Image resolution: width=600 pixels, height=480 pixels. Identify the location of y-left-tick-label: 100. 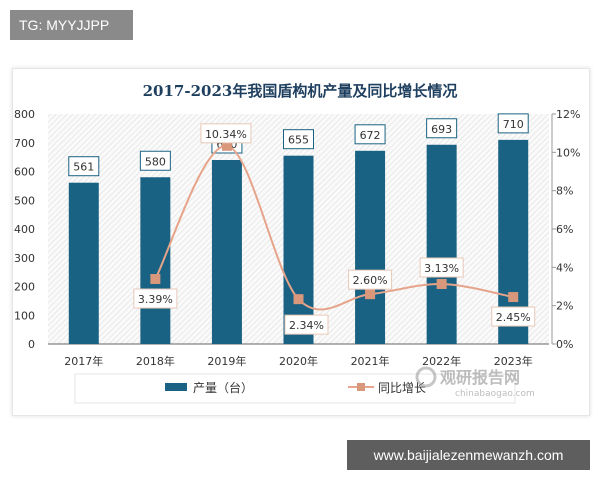
(24, 315).